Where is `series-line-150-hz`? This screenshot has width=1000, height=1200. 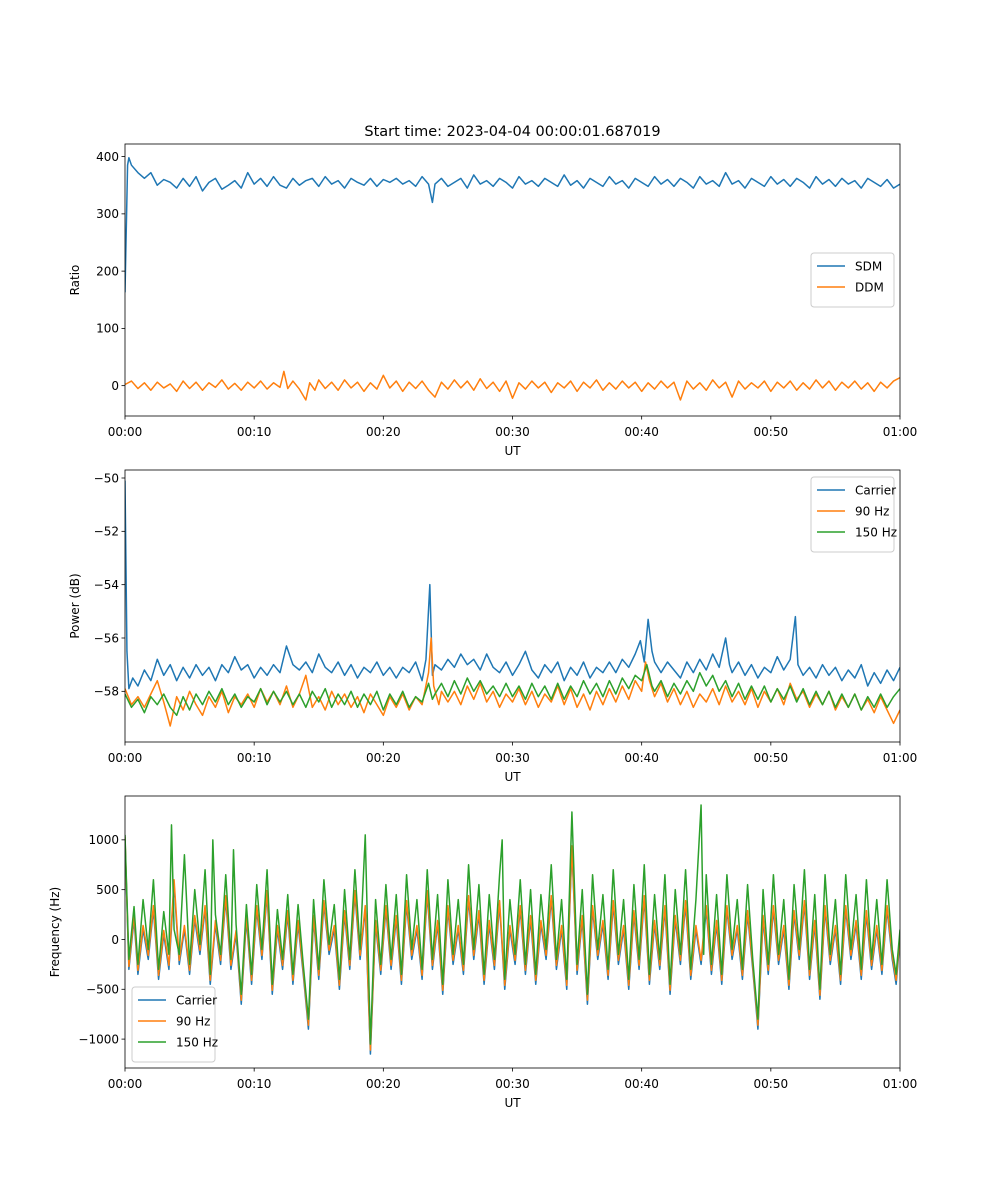
series-line-150-hz is located at coordinates (512, 690).